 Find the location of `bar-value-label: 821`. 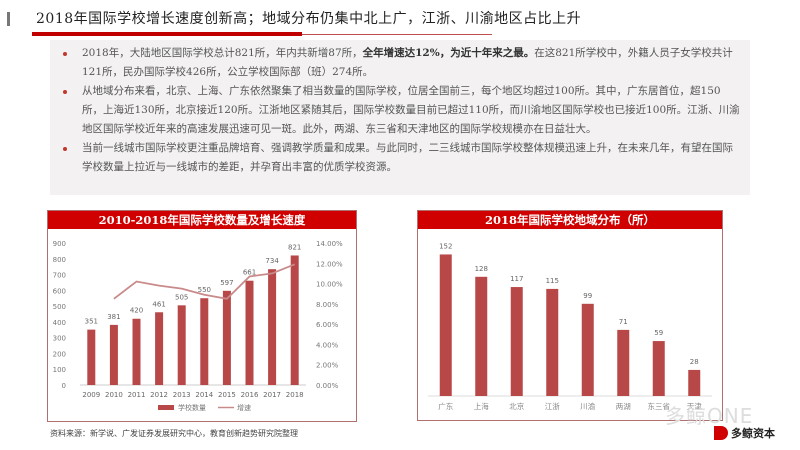

bar-value-label: 821 is located at coordinates (294, 247).